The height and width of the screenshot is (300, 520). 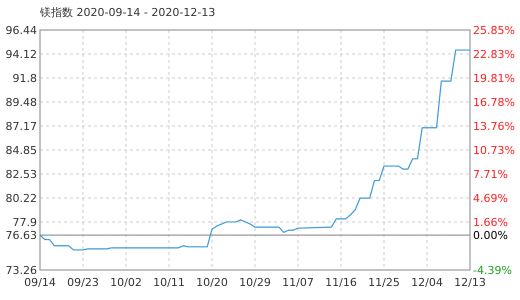 What do you see at coordinates (40, 282) in the screenshot?
I see `x-tick-label: 09/14` at bounding box center [40, 282].